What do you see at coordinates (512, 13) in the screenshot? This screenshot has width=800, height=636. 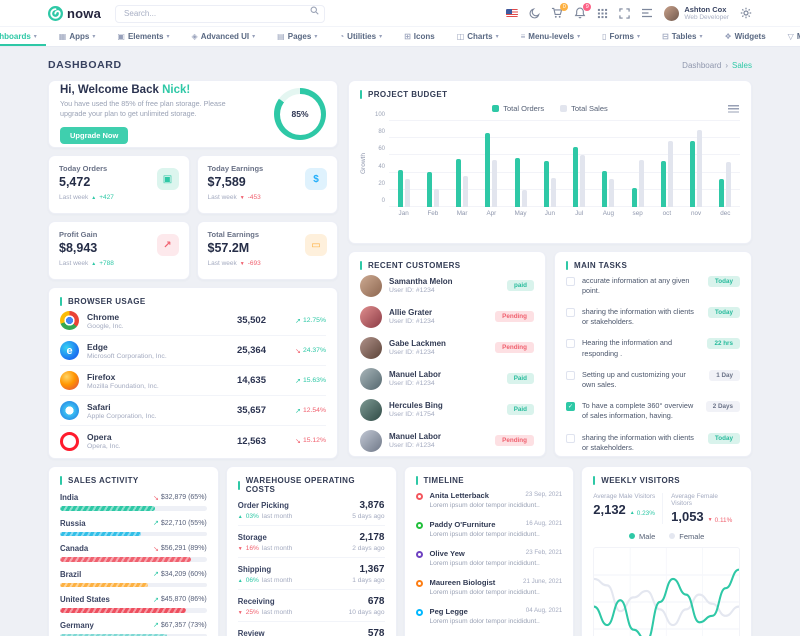 I see `language-flag-icon` at bounding box center [512, 13].